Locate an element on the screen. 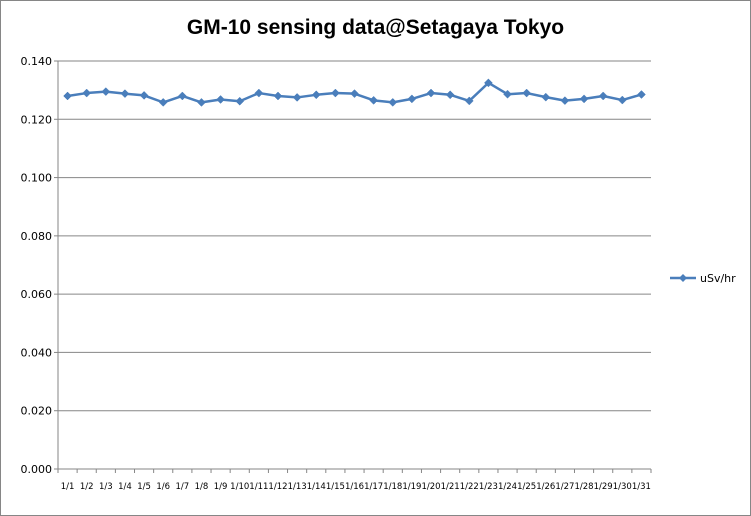 The width and height of the screenshot is (751, 516). x-tick-label: 1/13 is located at coordinates (297, 487).